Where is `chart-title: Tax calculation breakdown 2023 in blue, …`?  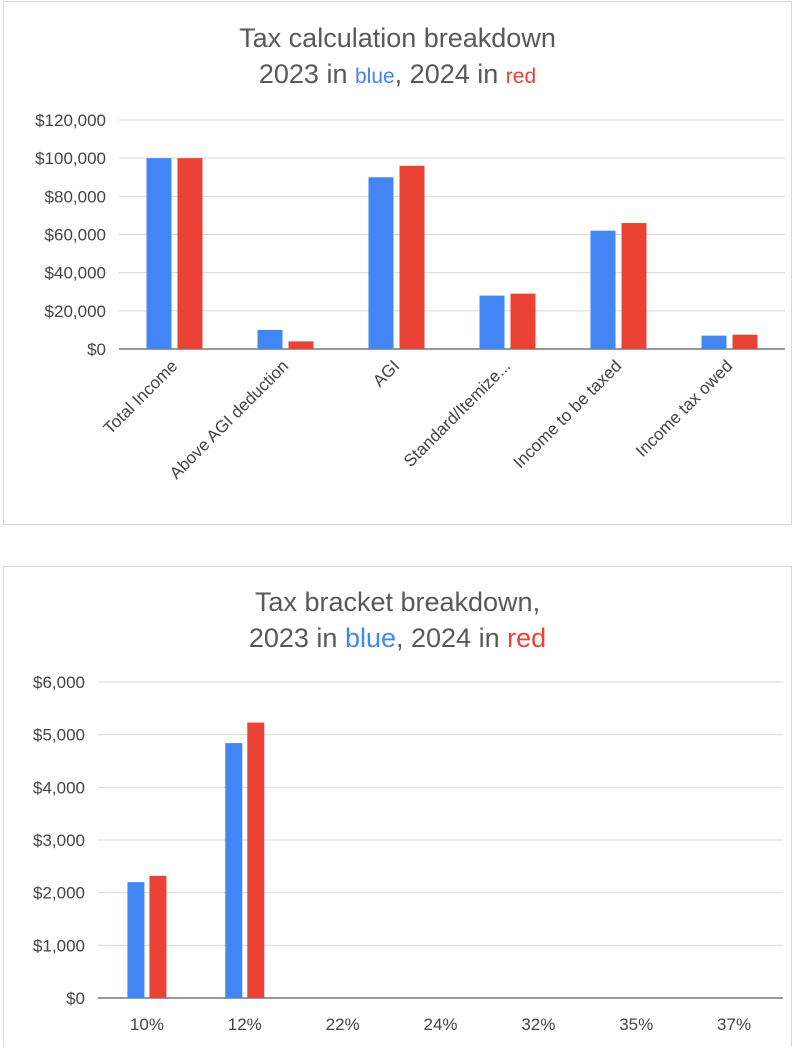
chart-title: Tax calculation breakdown 2023 in blue, … is located at coordinates (397, 57).